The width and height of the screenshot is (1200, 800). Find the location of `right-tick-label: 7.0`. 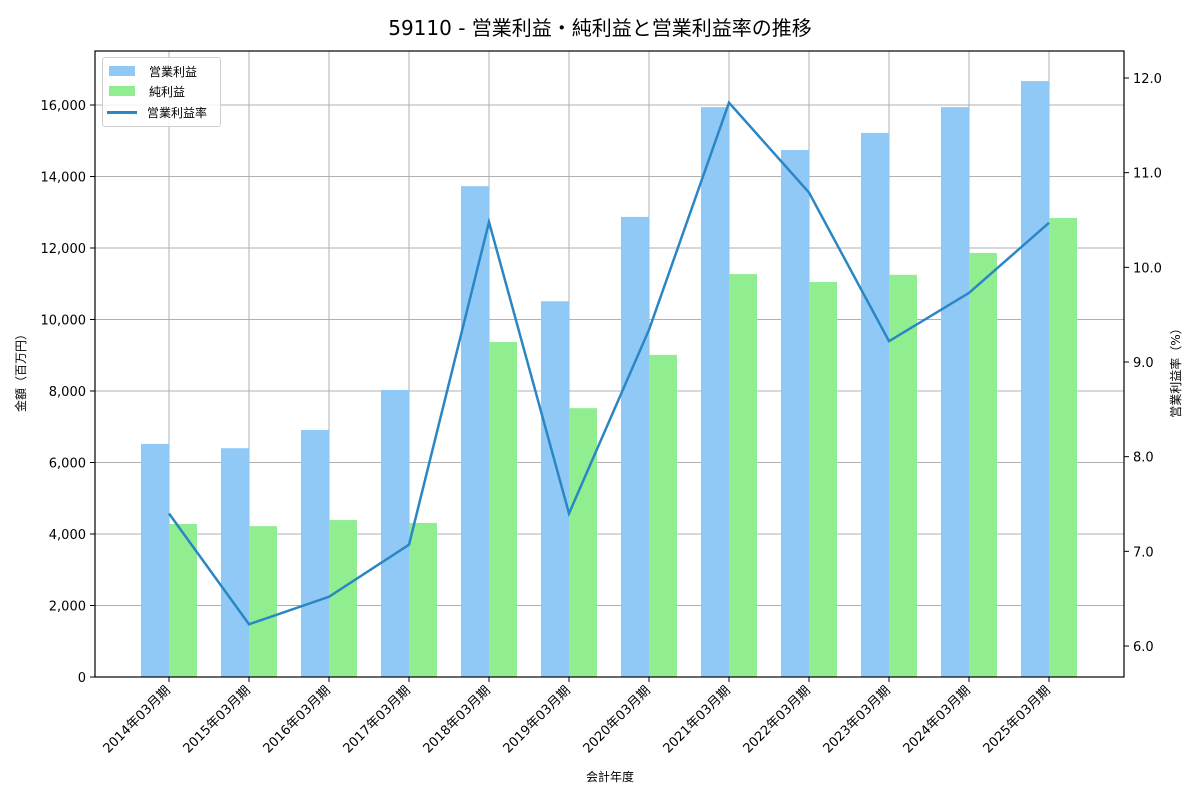

right-tick-label: 7.0 is located at coordinates (1143, 552).